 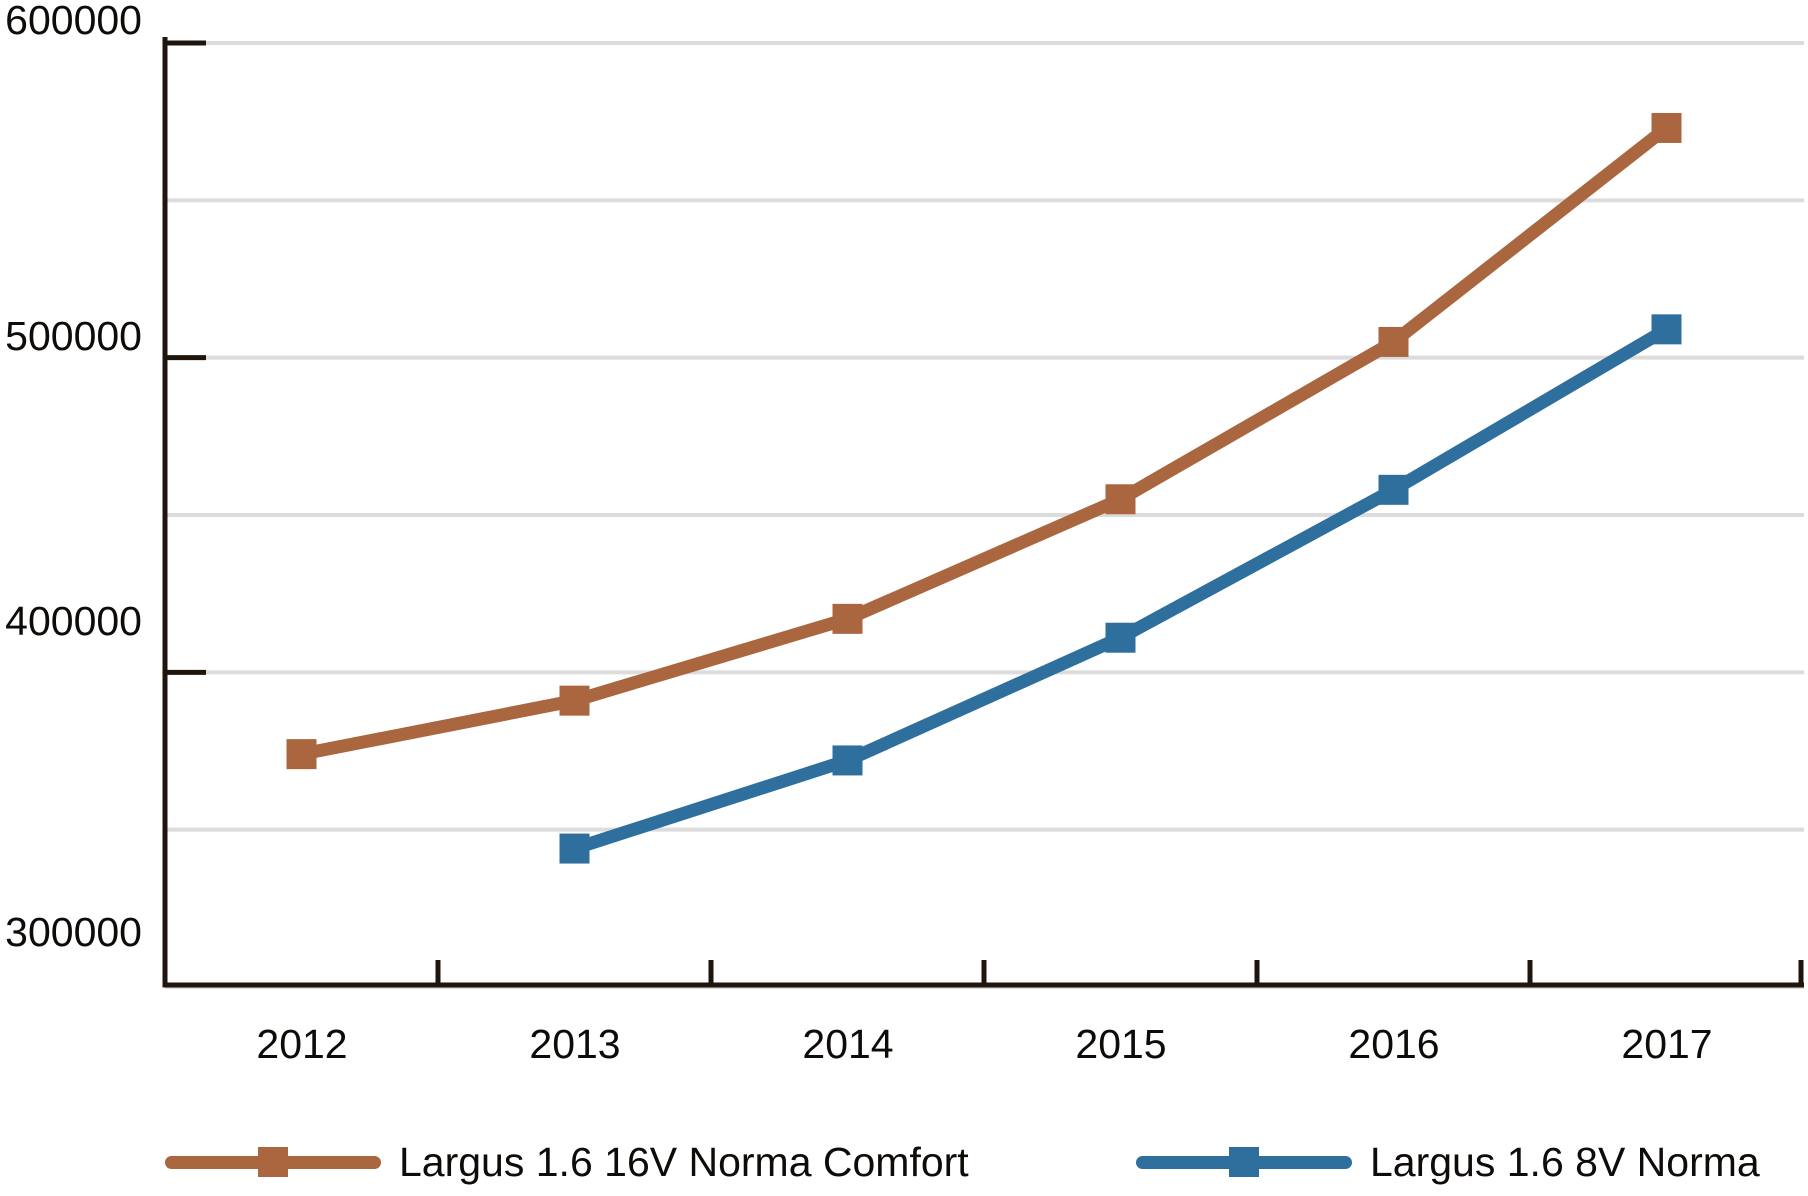 I want to click on y-axis-label-300000: 300000, so click(x=73, y=932).